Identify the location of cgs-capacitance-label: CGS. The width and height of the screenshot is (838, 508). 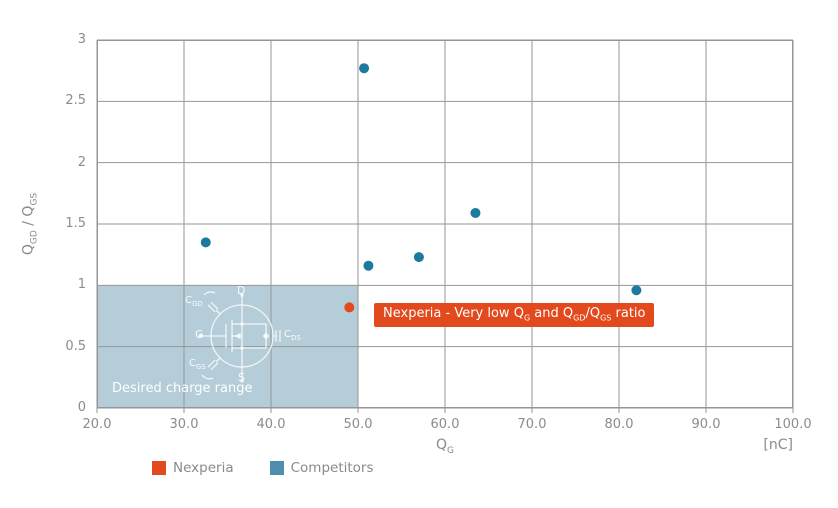
(197, 364).